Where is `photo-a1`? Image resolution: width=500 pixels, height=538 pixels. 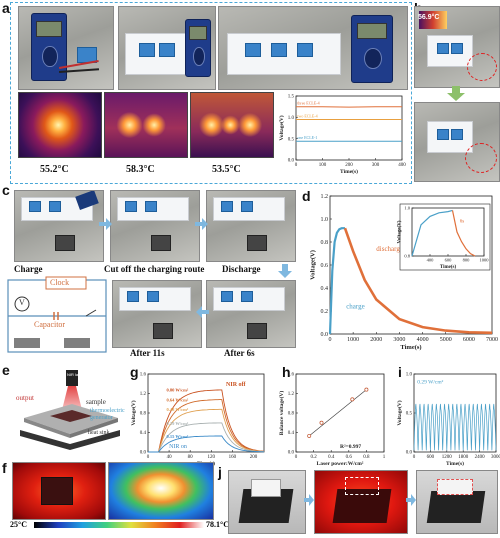 photo-a1 is located at coordinates (66, 48).